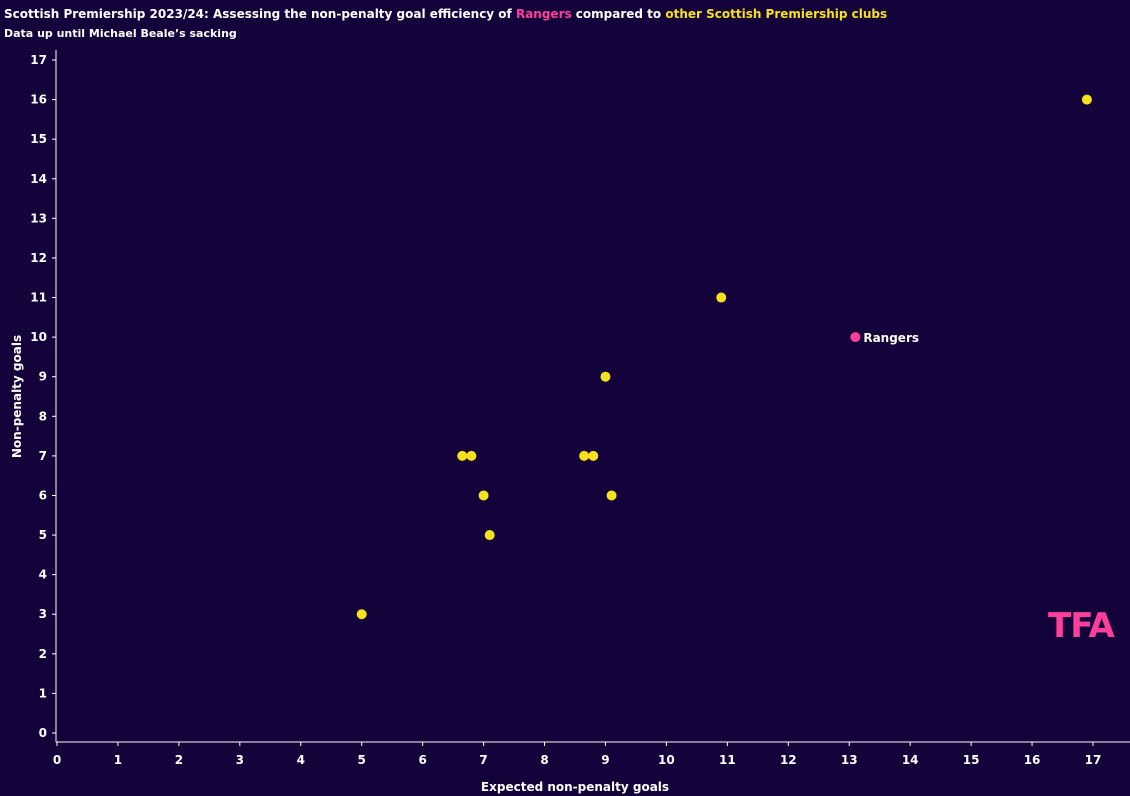  What do you see at coordinates (240, 760) in the screenshot?
I see `x-tick-label: 3` at bounding box center [240, 760].